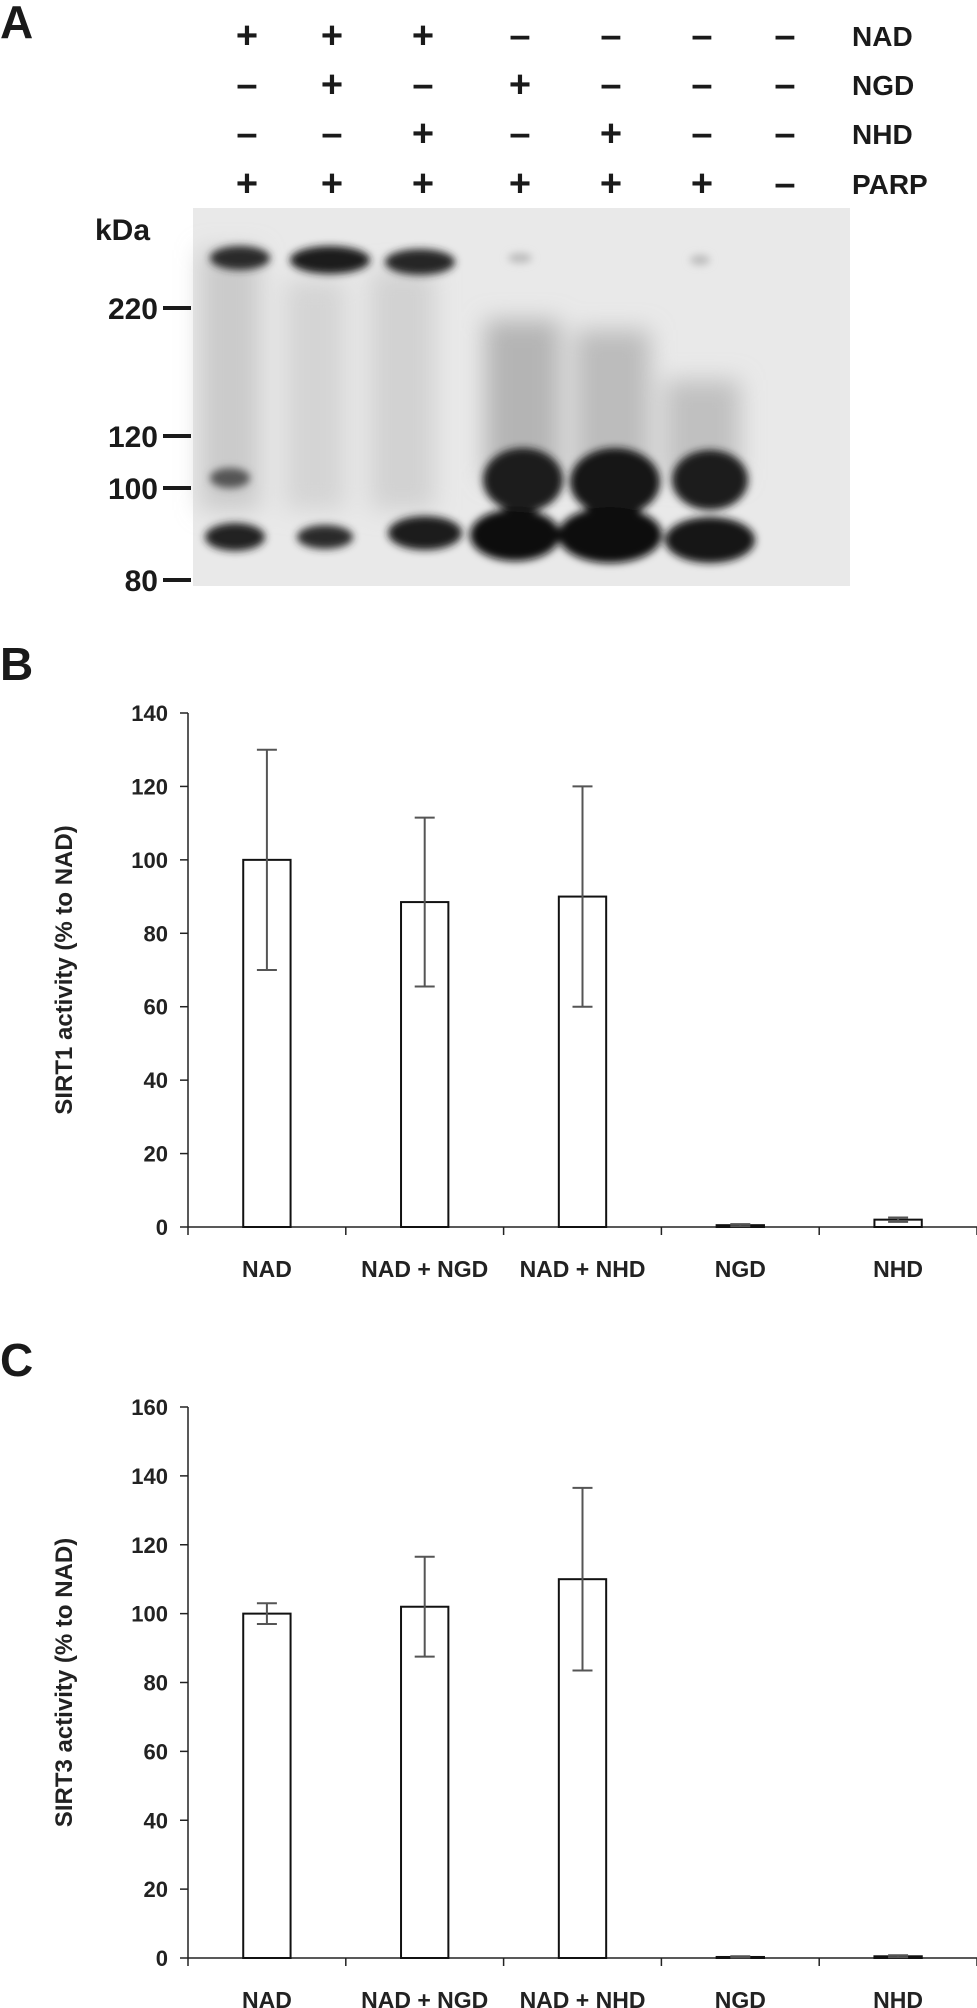 The width and height of the screenshot is (977, 2008). I want to click on y-axis-title: SIRT1 activity (% to NAD), so click(64, 969).